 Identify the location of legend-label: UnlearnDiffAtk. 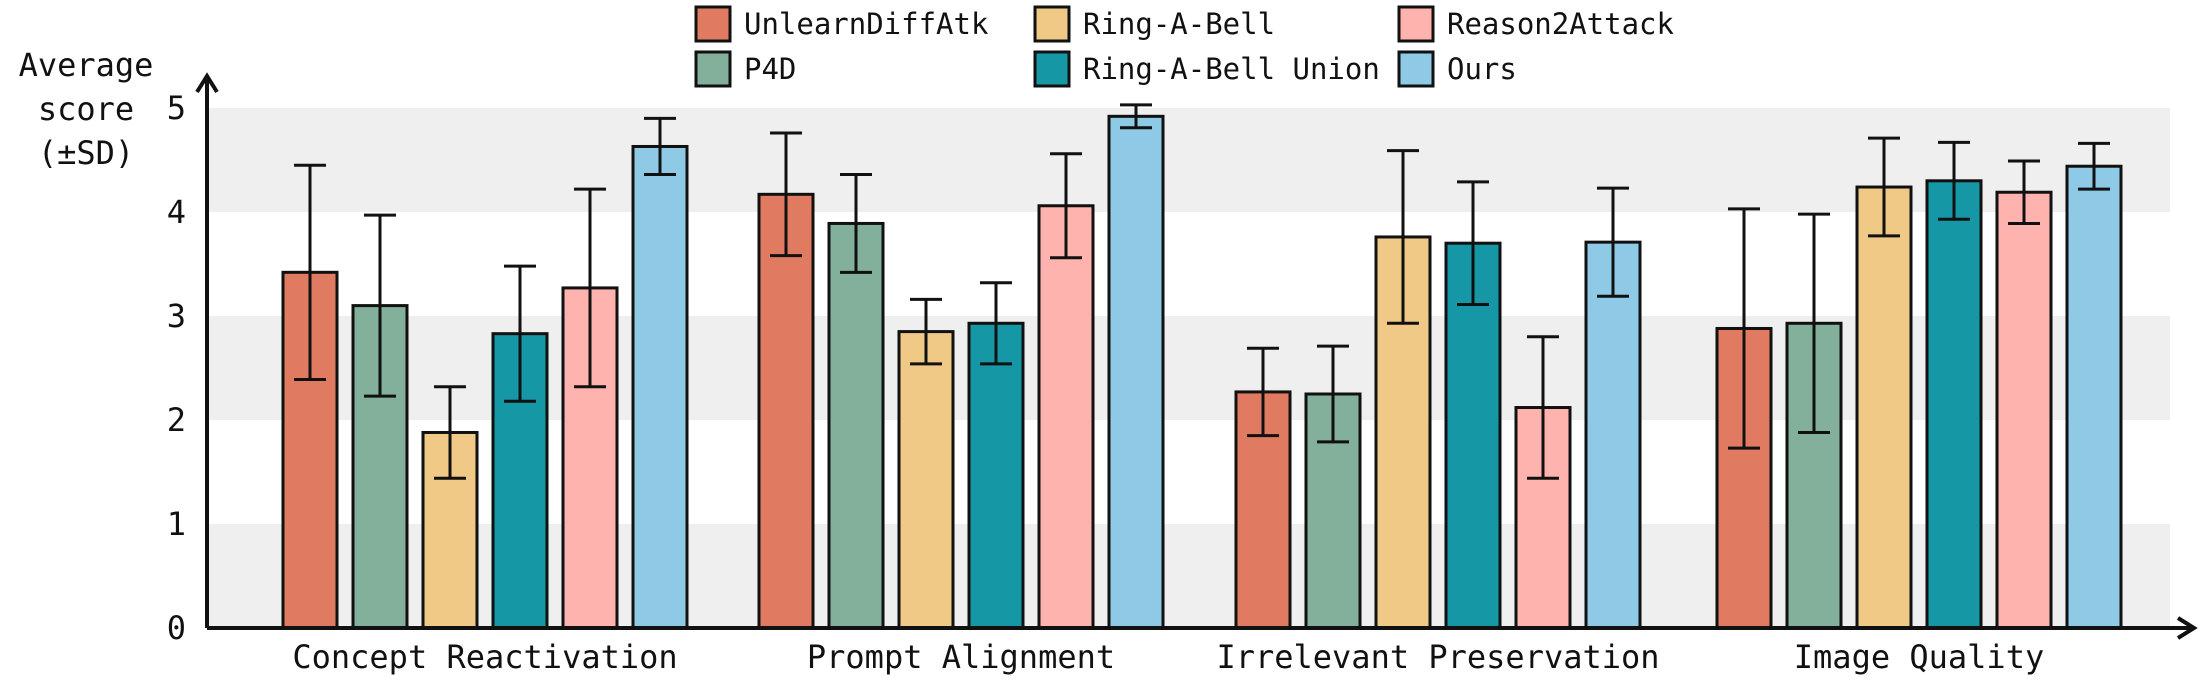
(866, 24).